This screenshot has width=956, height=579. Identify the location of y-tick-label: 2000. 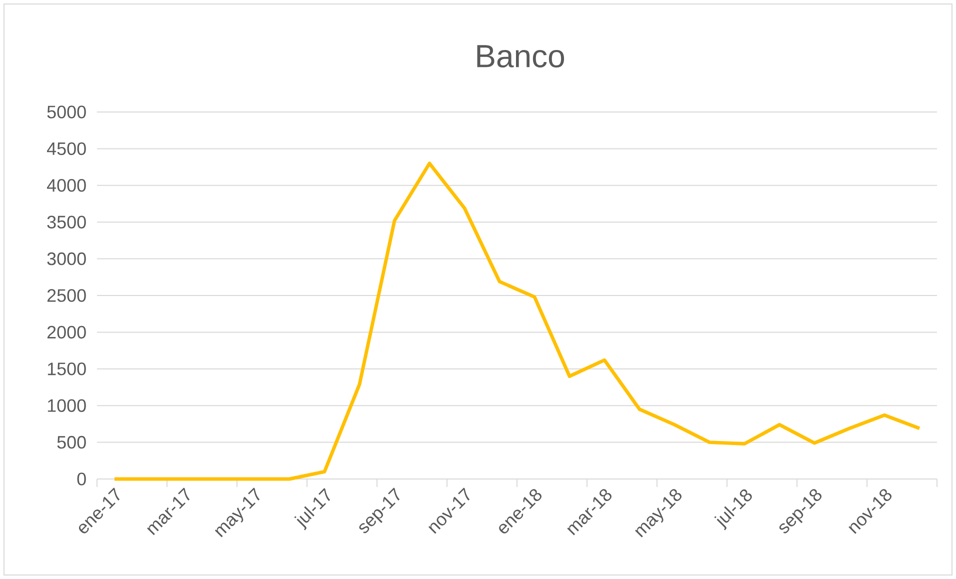
(66, 332).